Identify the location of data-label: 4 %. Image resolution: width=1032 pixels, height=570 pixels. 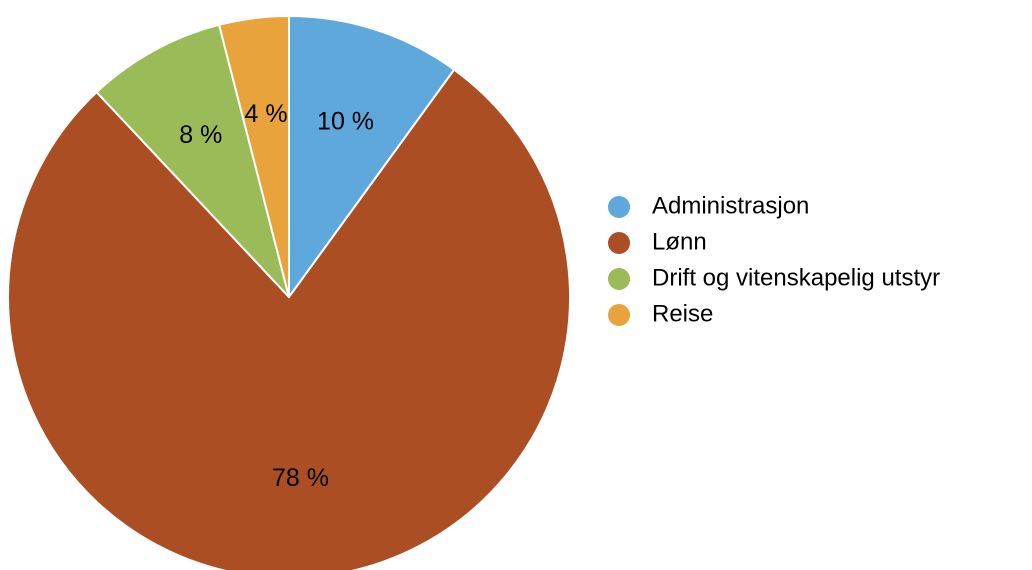
(266, 114).